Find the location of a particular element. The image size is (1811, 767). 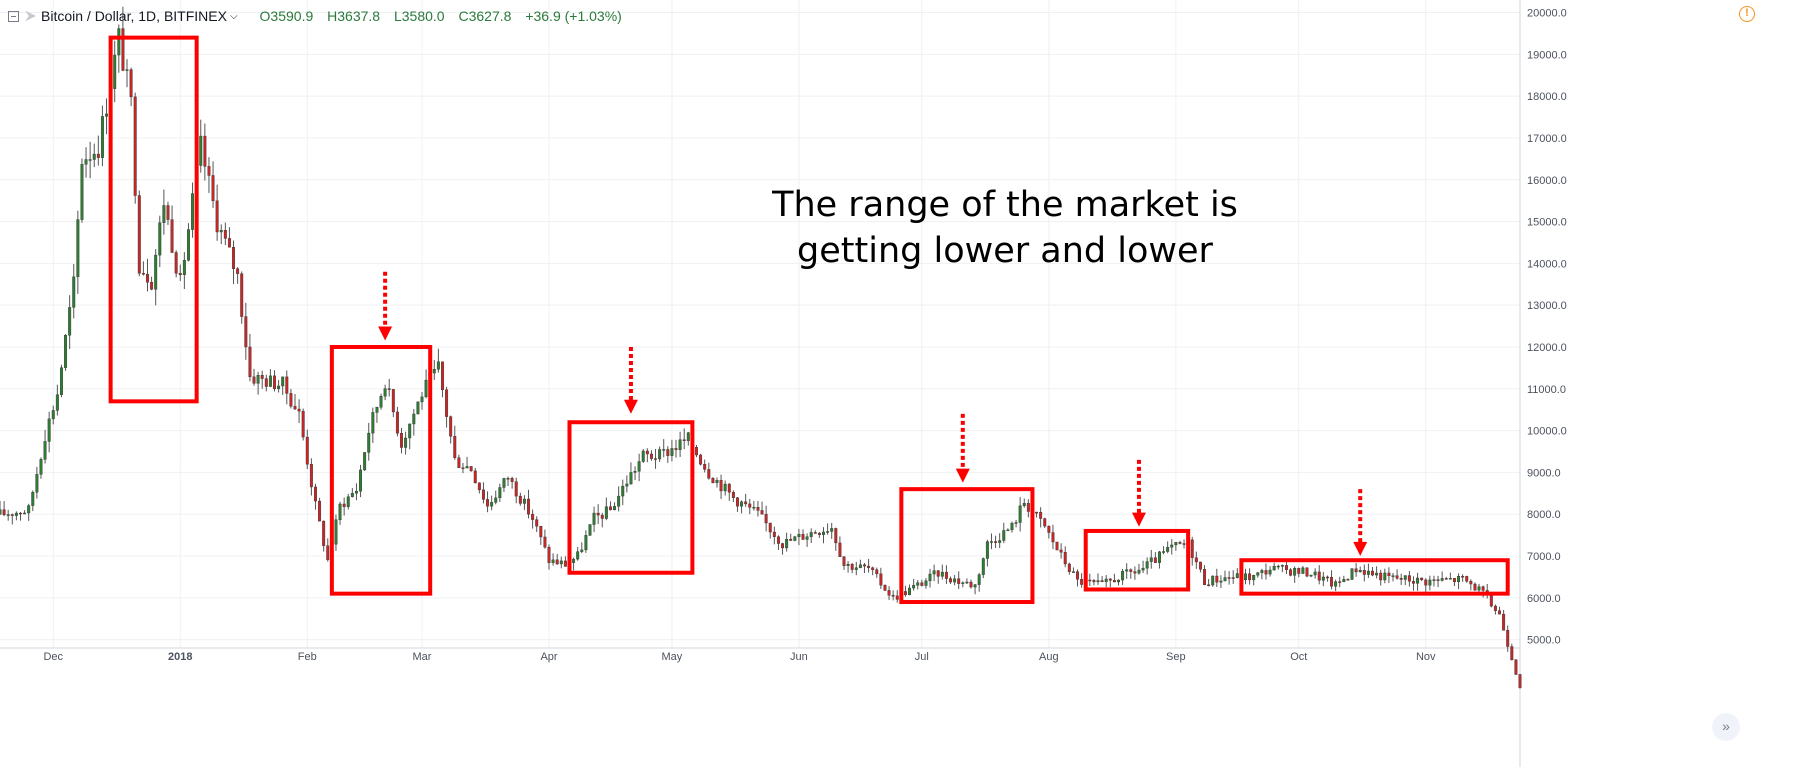

y-tick-label: 8000.0 is located at coordinates (1544, 515).